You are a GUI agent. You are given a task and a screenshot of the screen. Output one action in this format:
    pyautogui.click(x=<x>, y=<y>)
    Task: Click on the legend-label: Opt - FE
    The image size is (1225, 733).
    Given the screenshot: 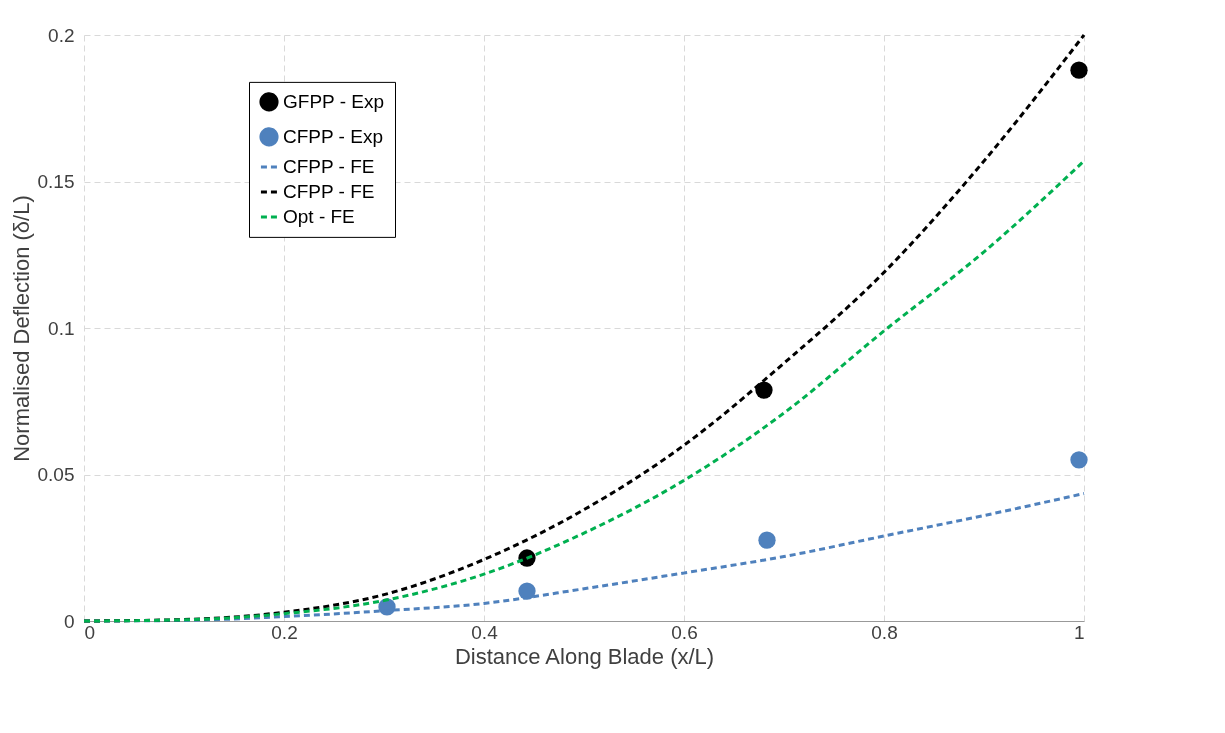 What is the action you would take?
    pyautogui.click(x=319, y=216)
    